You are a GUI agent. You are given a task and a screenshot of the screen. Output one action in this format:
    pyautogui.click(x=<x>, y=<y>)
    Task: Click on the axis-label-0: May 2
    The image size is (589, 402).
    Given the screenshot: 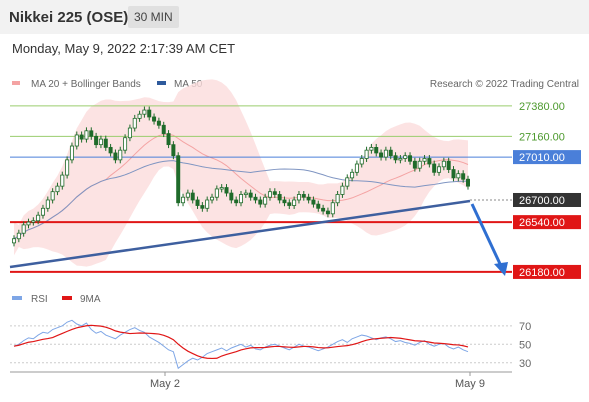 What is the action you would take?
    pyautogui.click(x=165, y=384)
    